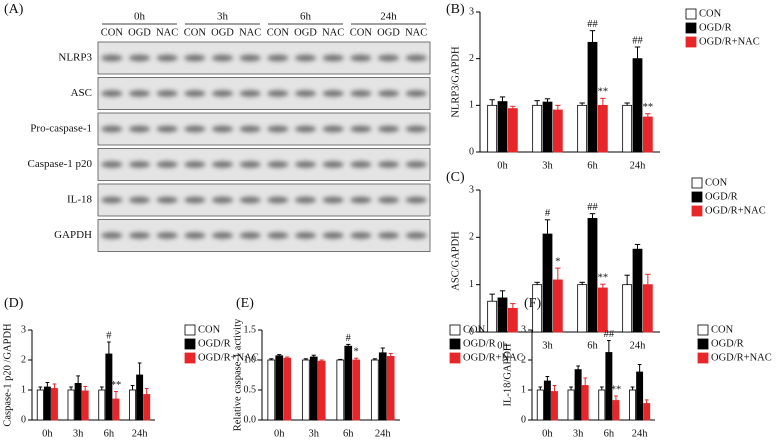 Image resolution: width=778 pixels, height=447 pixels. I want to click on panel-label: (F), so click(532, 303).